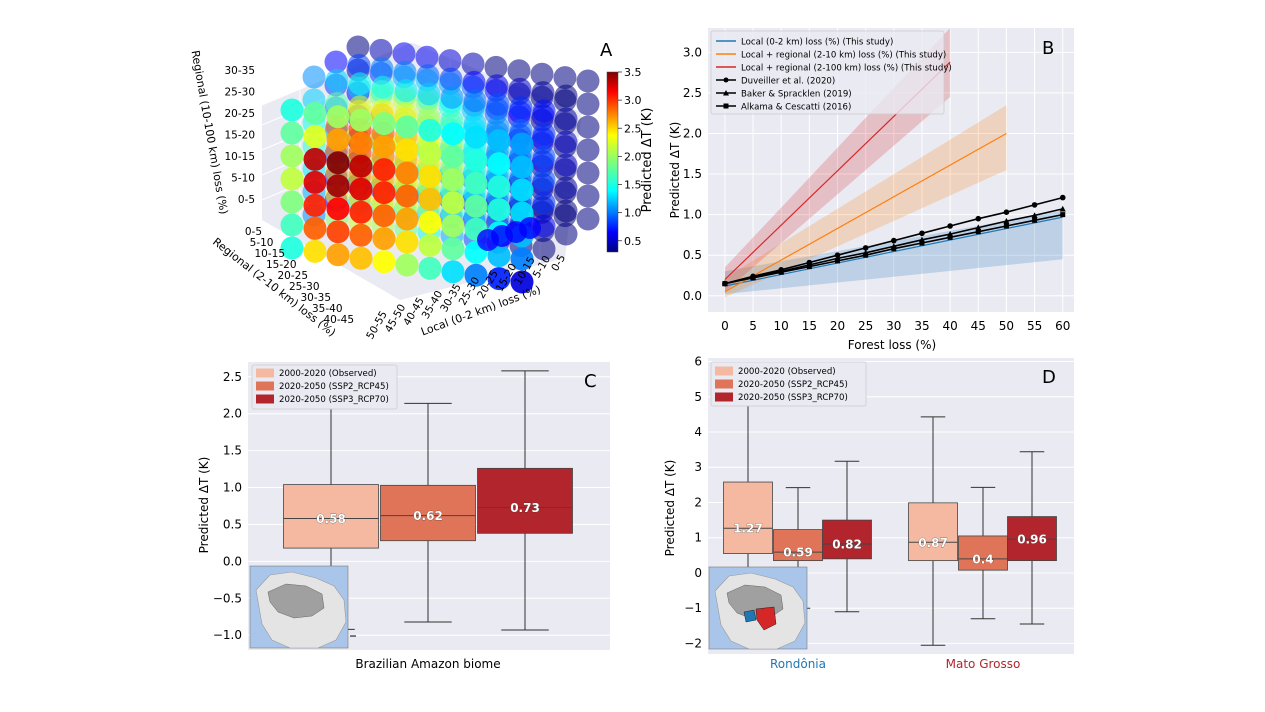 Image resolution: width=1265 pixels, height=712 pixels. What do you see at coordinates (693, 643) in the screenshot?
I see `y-tick-label: −2` at bounding box center [693, 643].